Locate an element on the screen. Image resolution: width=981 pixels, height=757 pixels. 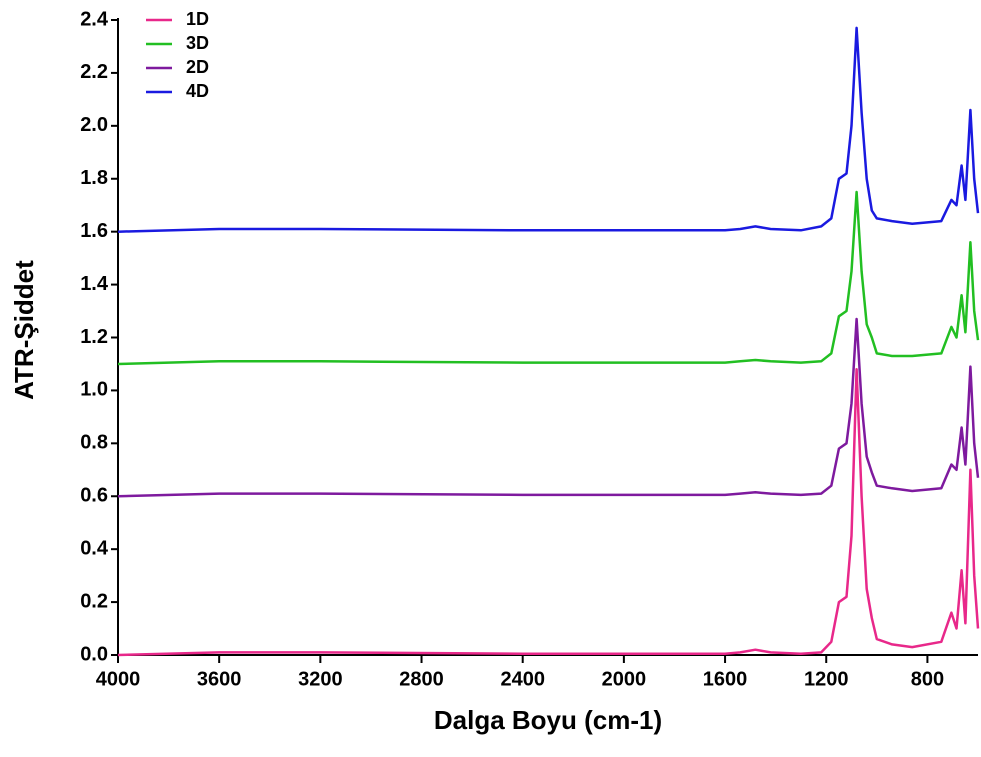
y-tick-label: 2.0 is located at coordinates (94, 125).